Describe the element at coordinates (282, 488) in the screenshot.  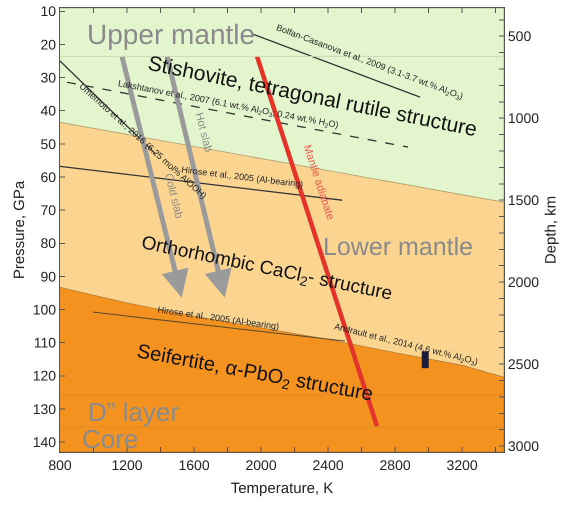
I see `x-axis-title: Temperature, K` at that location.